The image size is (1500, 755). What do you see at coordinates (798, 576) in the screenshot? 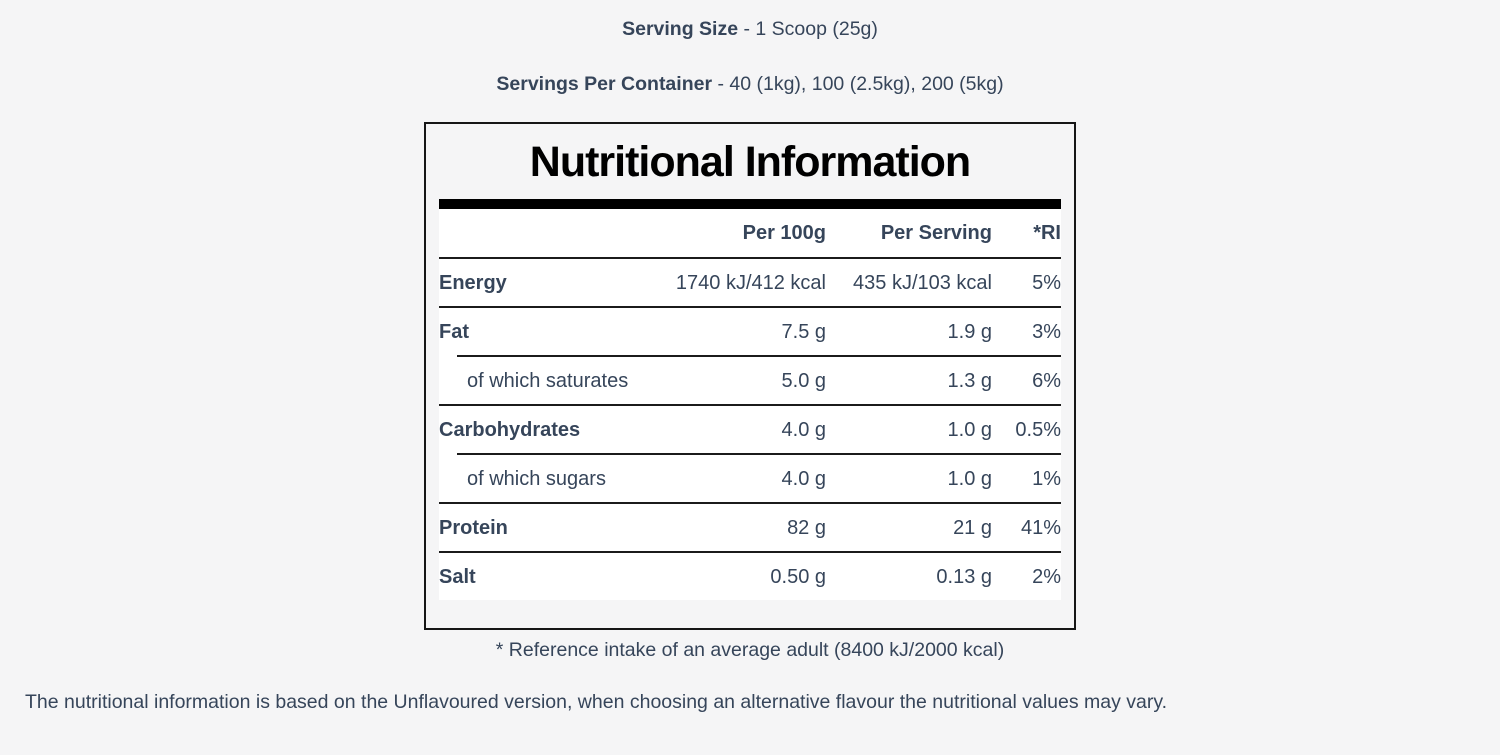
I see `row-per-100g: 0.50 g` at bounding box center [798, 576].